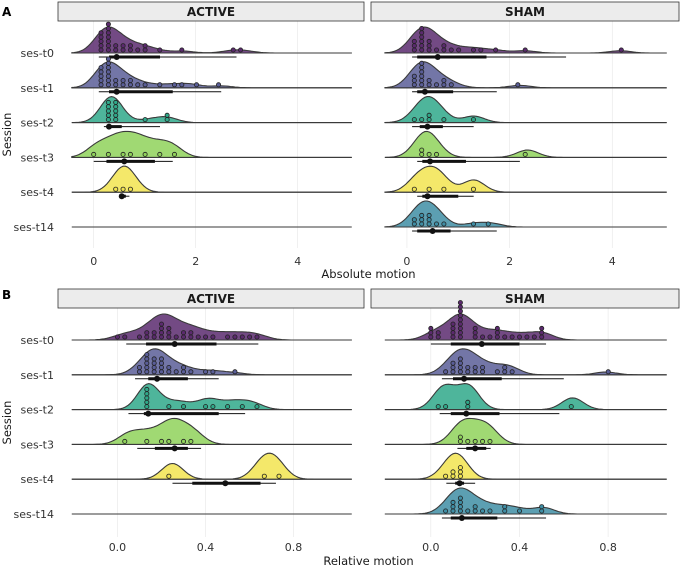  I want to click on facet-strip-label: ACTIVE, so click(211, 12).